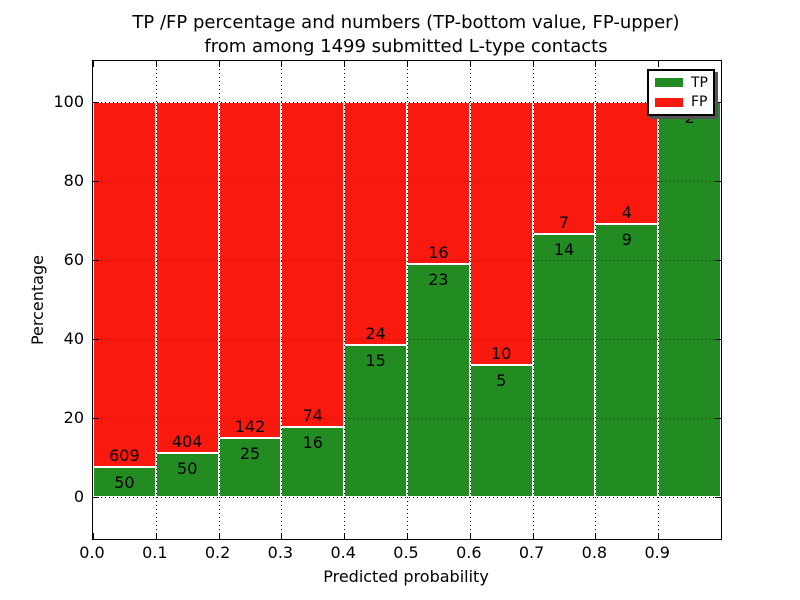  Describe the element at coordinates (594, 552) in the screenshot. I see `x-tick-label: 0.8` at that location.